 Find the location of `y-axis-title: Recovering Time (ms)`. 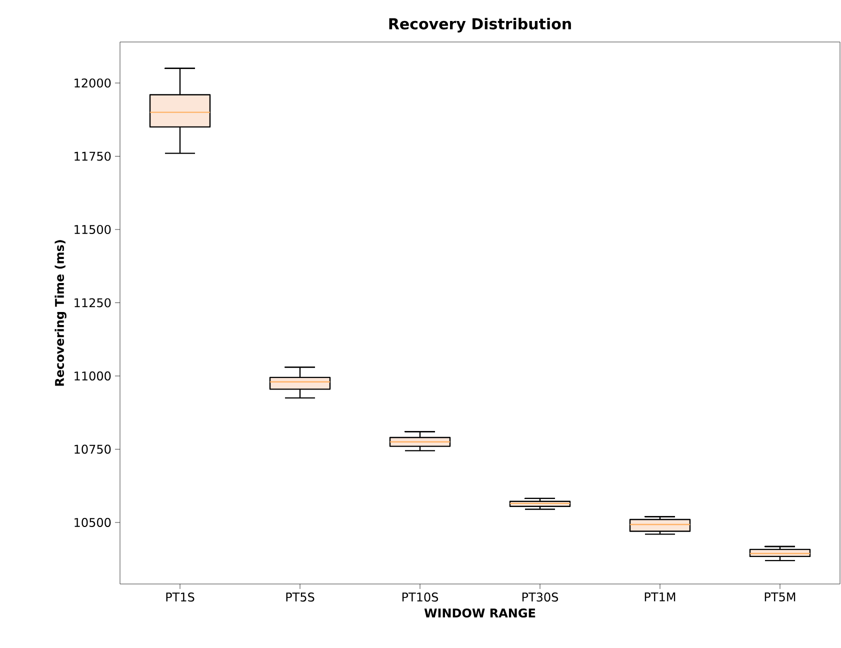

y-axis-title: Recovering Time (ms) is located at coordinates (60, 313).